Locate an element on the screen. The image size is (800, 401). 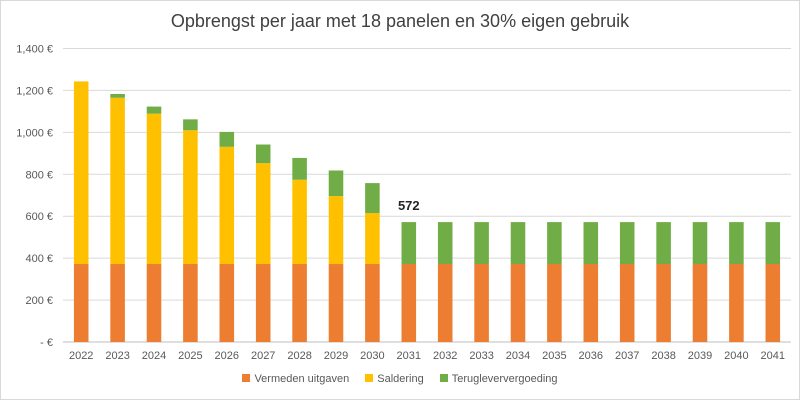
x-tick-label: 2036 is located at coordinates (591, 356).